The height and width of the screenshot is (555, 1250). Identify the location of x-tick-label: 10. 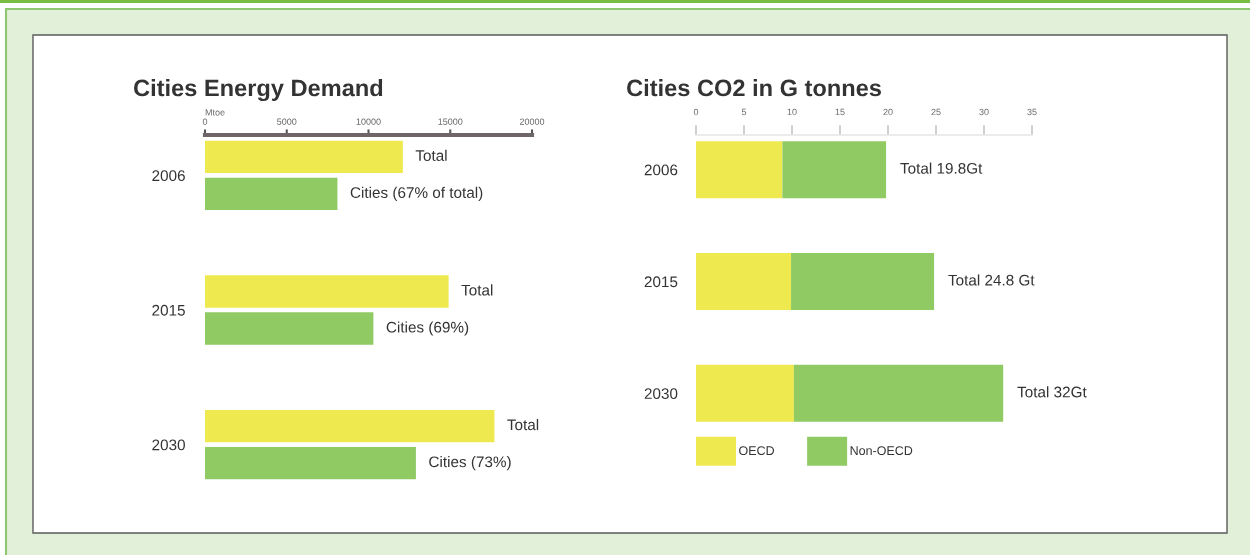
(792, 112).